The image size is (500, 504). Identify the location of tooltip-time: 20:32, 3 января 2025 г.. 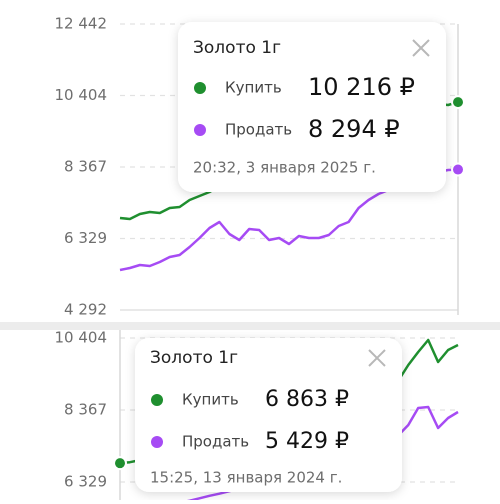
(284, 168).